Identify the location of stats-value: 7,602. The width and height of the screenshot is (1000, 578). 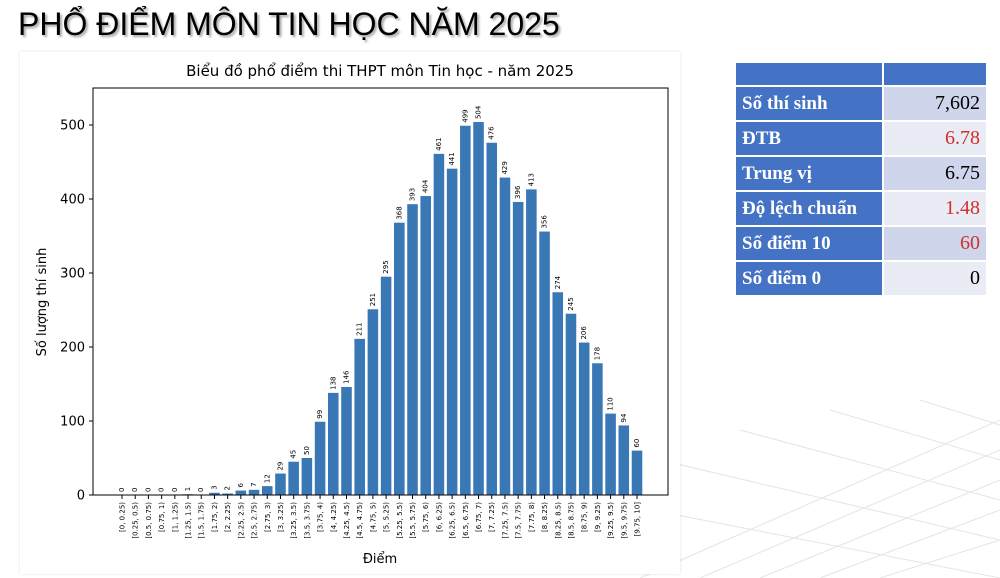
(935, 103).